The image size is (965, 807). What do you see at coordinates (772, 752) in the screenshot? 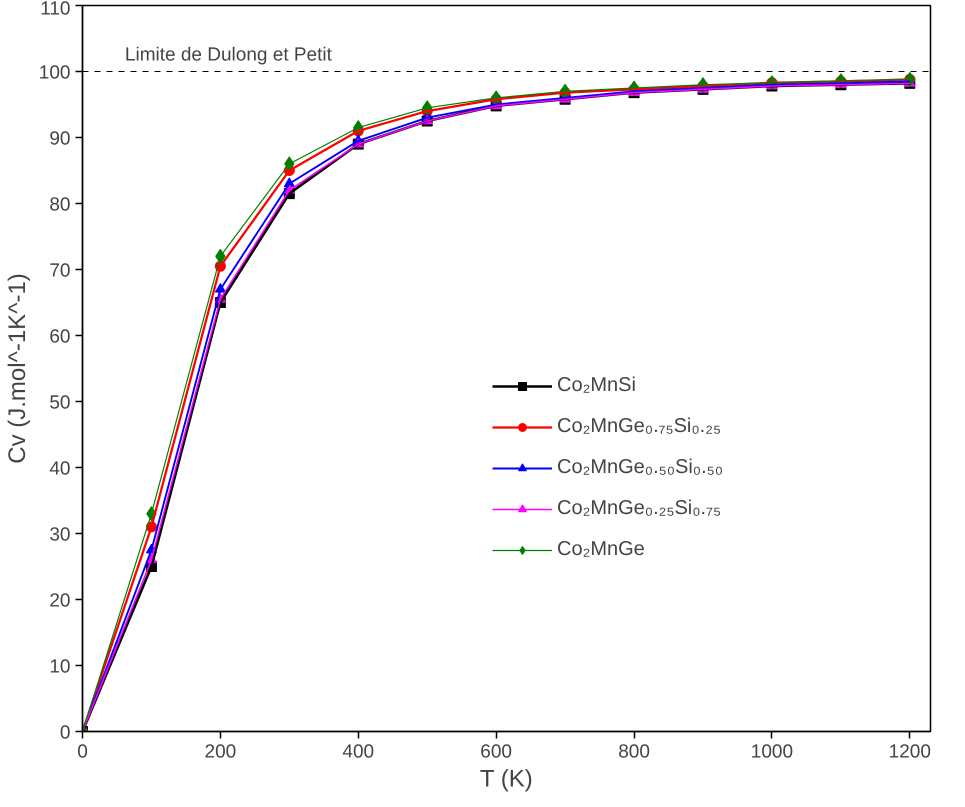
I see `x-tick-label: 1000` at bounding box center [772, 752].